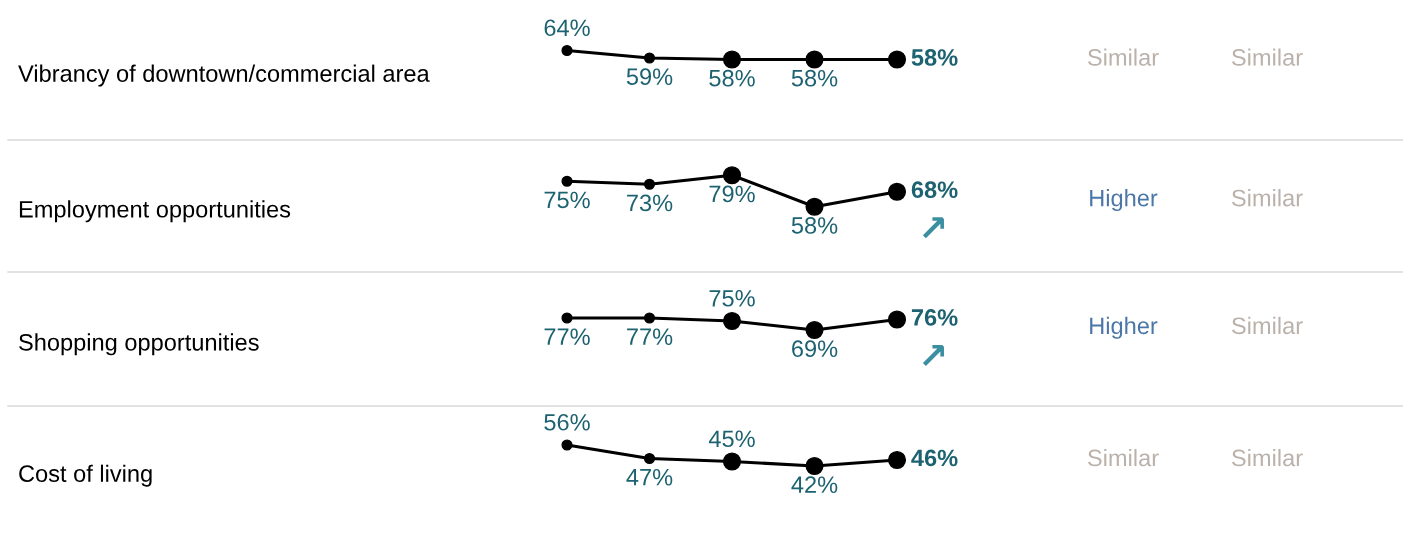  I want to click on data-label: 59%, so click(649, 77).